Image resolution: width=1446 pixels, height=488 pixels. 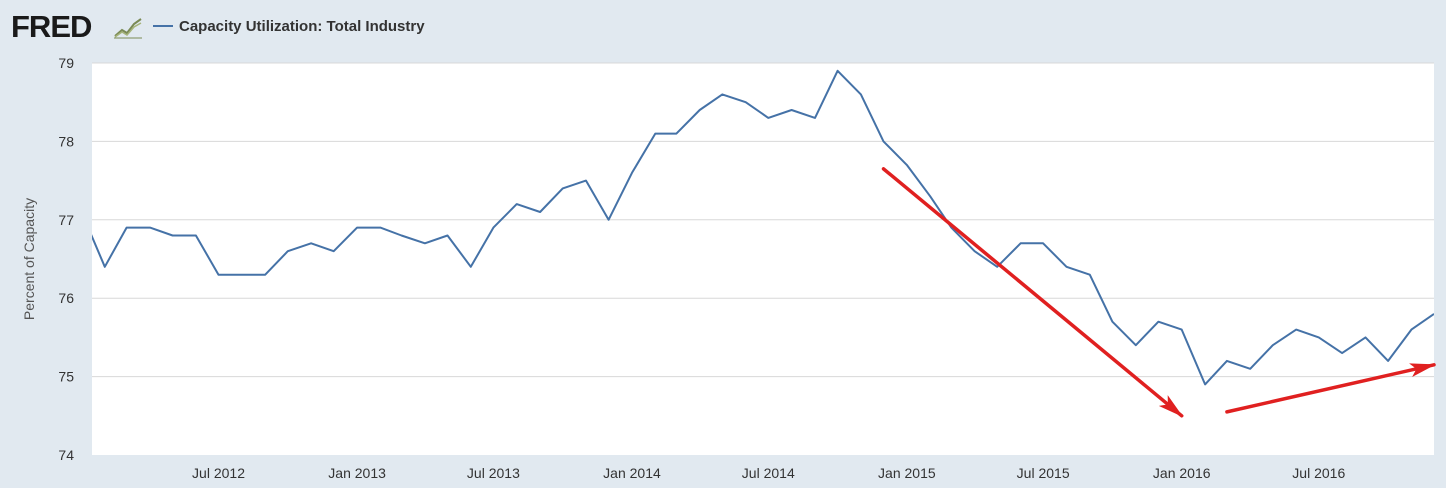 I want to click on x-tick-label: Jan 2015, so click(x=907, y=473).